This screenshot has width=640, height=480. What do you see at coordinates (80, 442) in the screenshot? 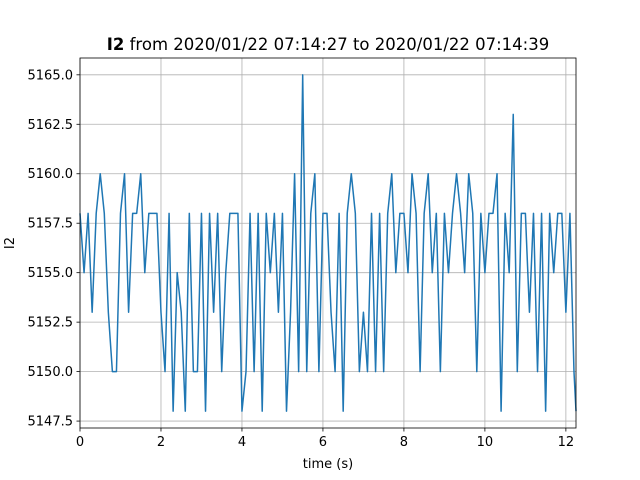
I see `x-tick-label: 0` at bounding box center [80, 442].